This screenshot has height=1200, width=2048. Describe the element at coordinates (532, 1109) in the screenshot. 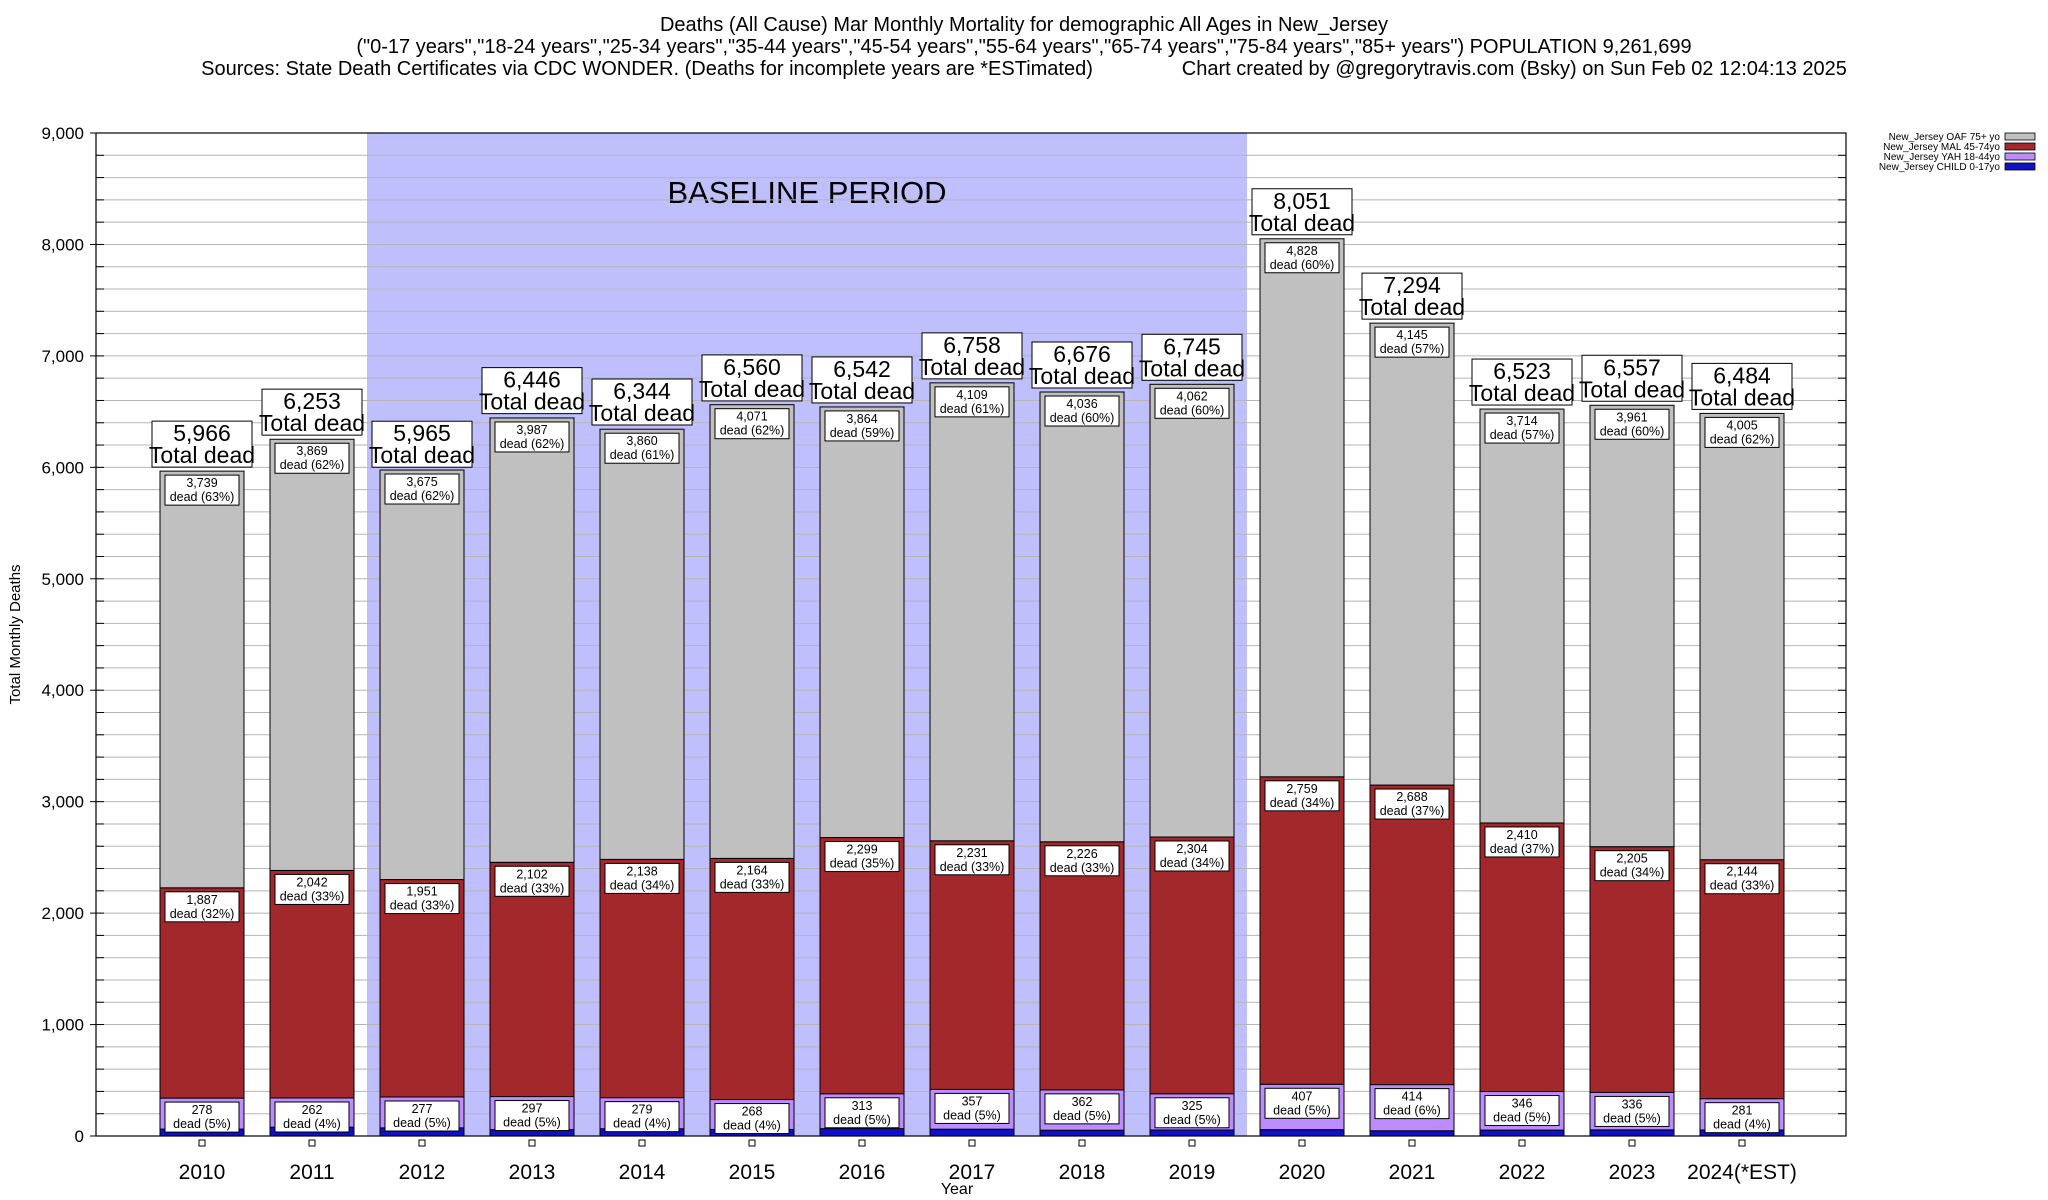

I see `segment-value-label: 297` at that location.